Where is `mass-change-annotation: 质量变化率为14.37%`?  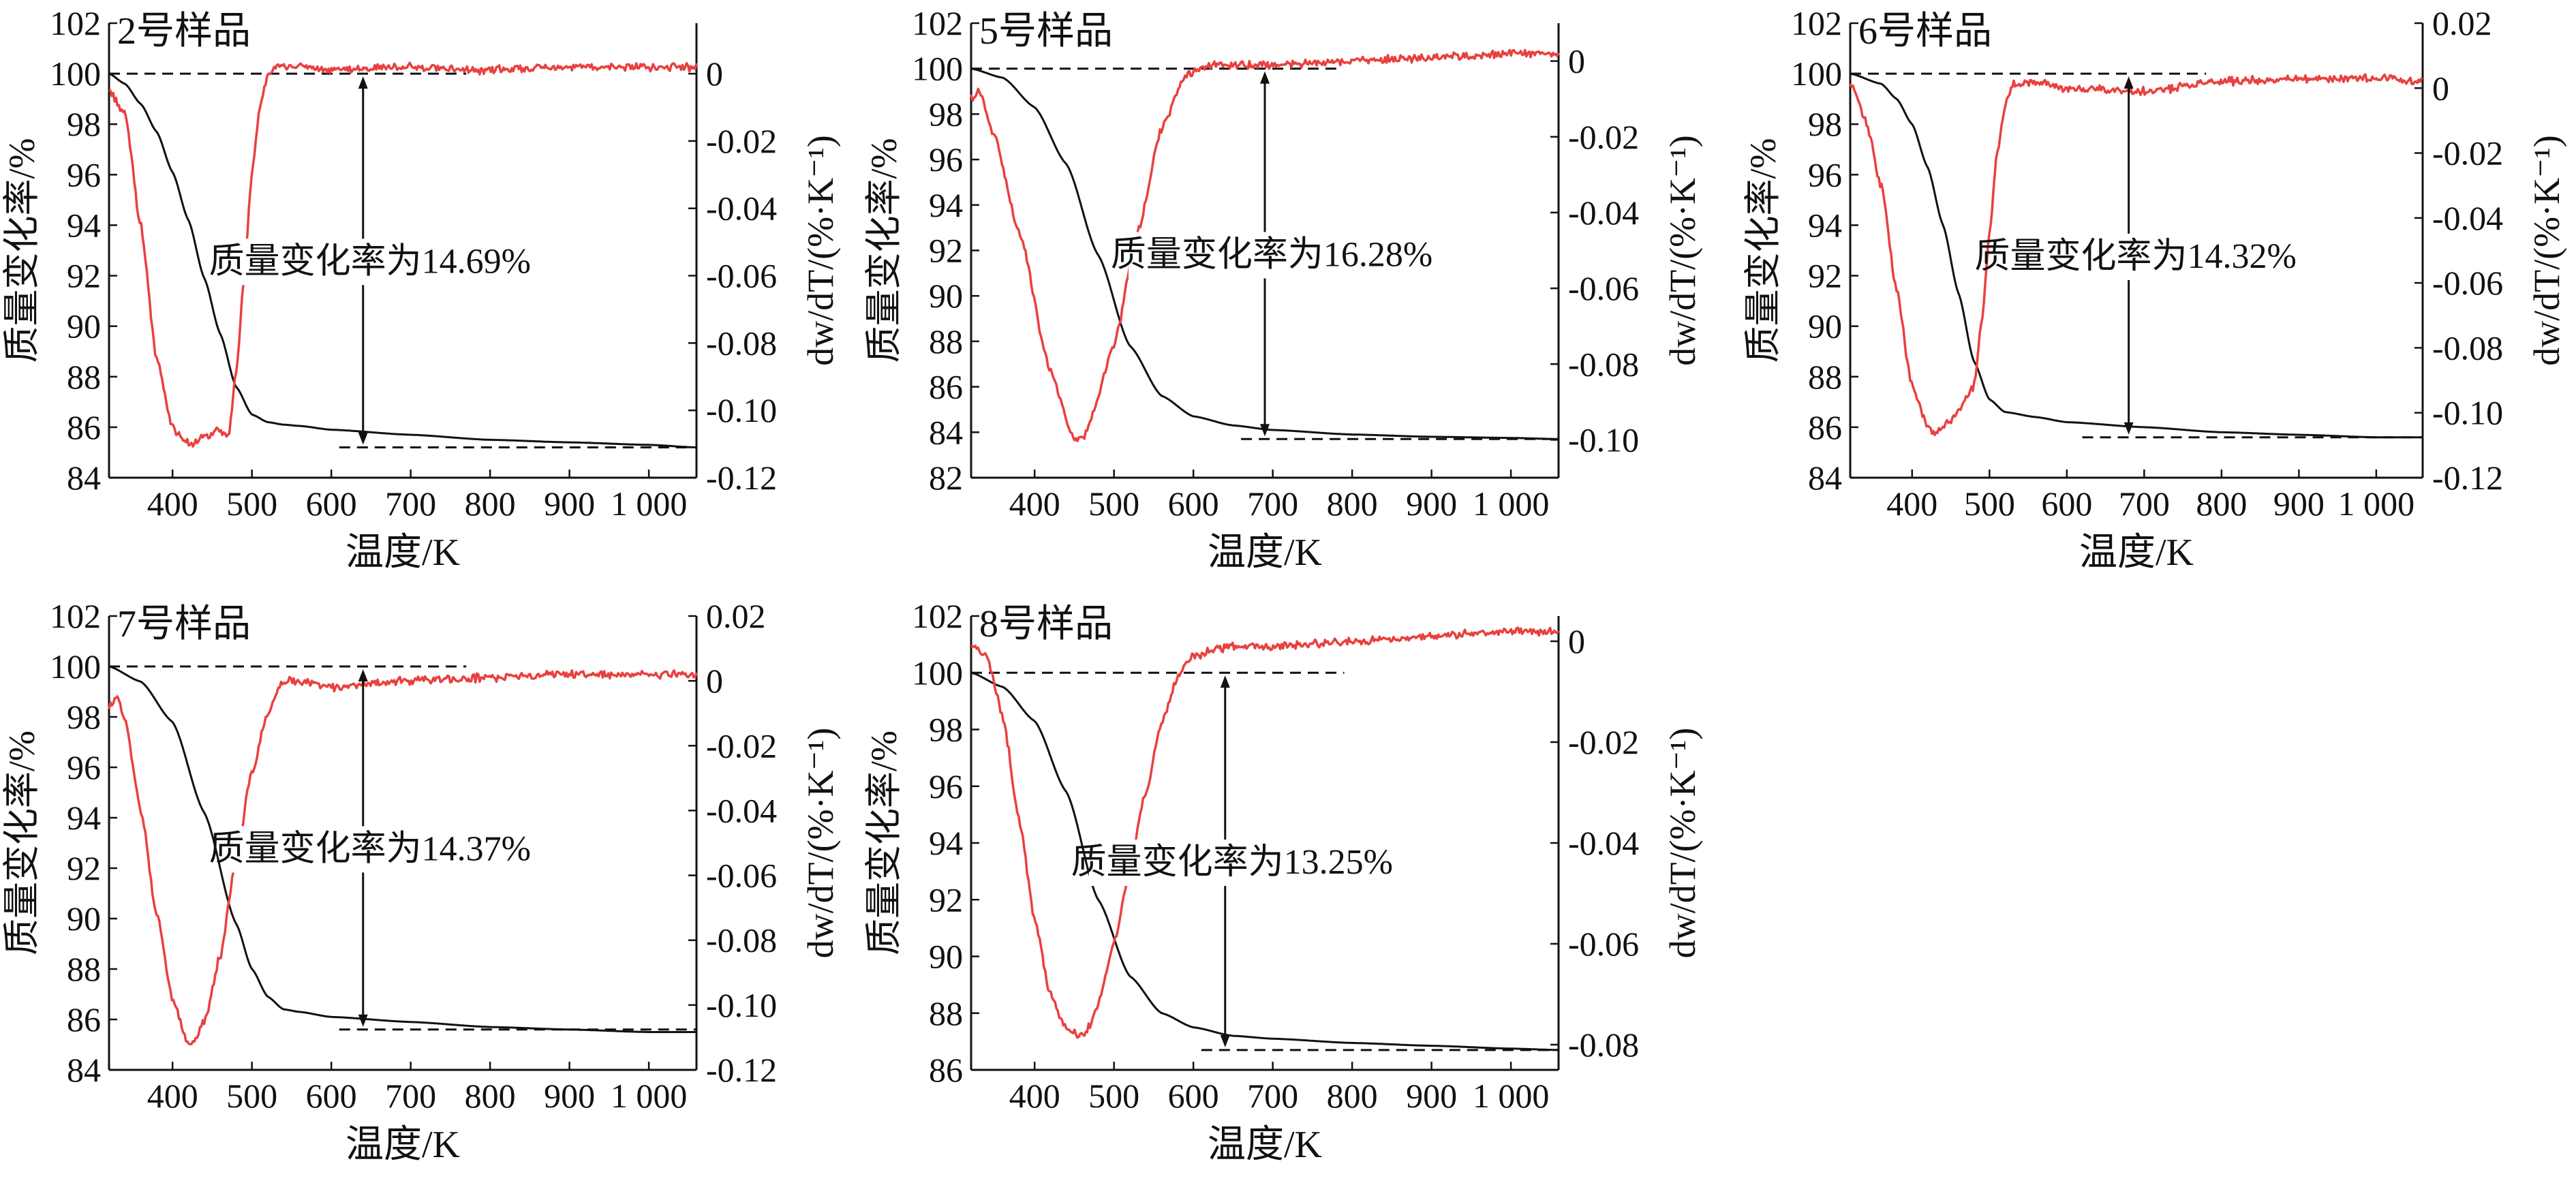 mass-change-annotation: 质量变化率为14.37% is located at coordinates (370, 848).